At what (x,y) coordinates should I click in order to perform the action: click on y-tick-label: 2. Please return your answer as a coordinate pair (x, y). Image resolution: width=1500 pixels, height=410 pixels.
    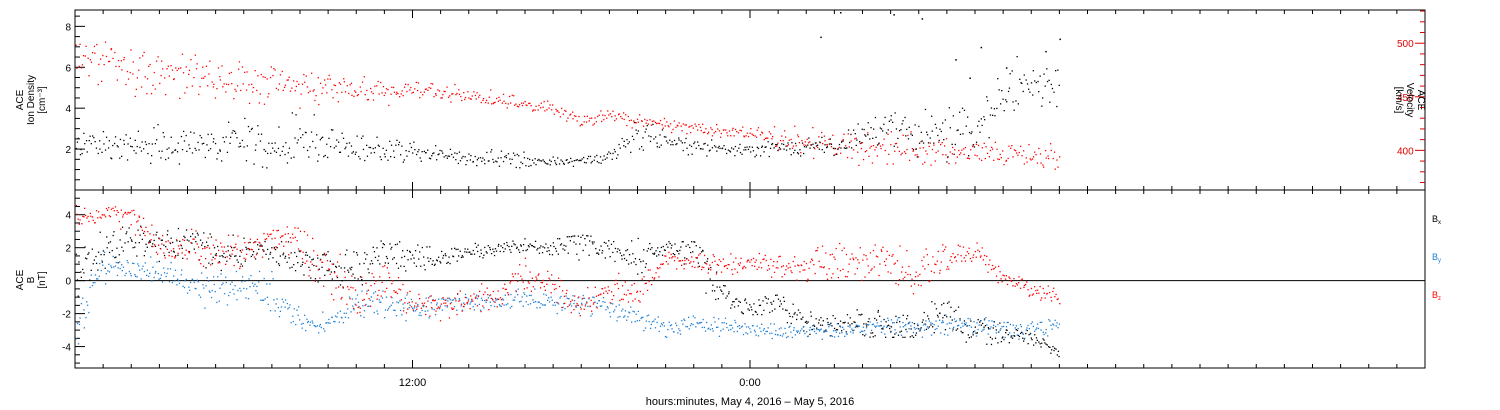
    Looking at the image, I should click on (68, 249).